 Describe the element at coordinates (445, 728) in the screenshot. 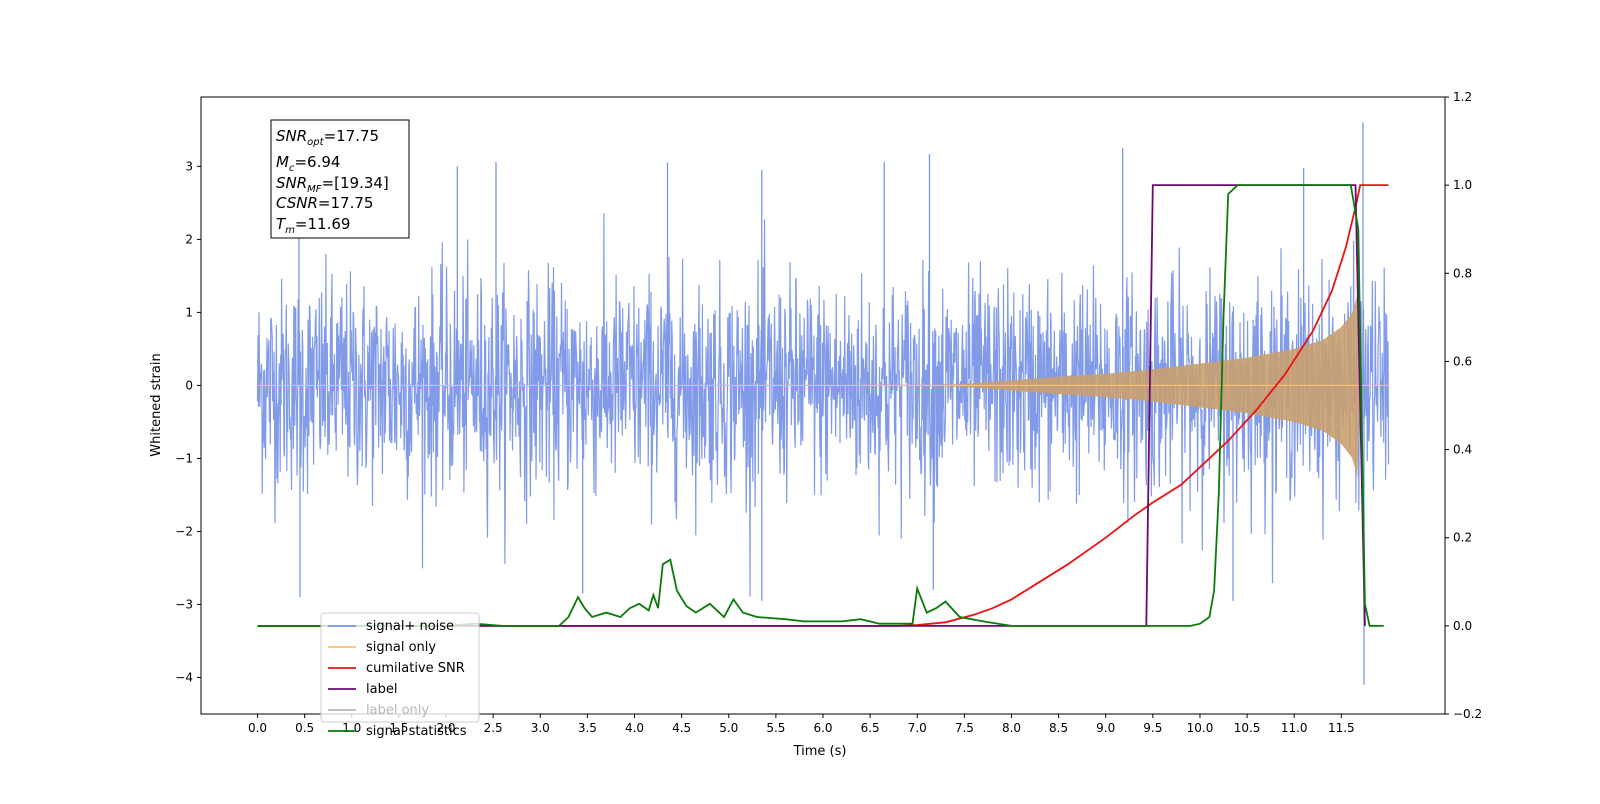

I see `x-tick-label: 2.0` at that location.